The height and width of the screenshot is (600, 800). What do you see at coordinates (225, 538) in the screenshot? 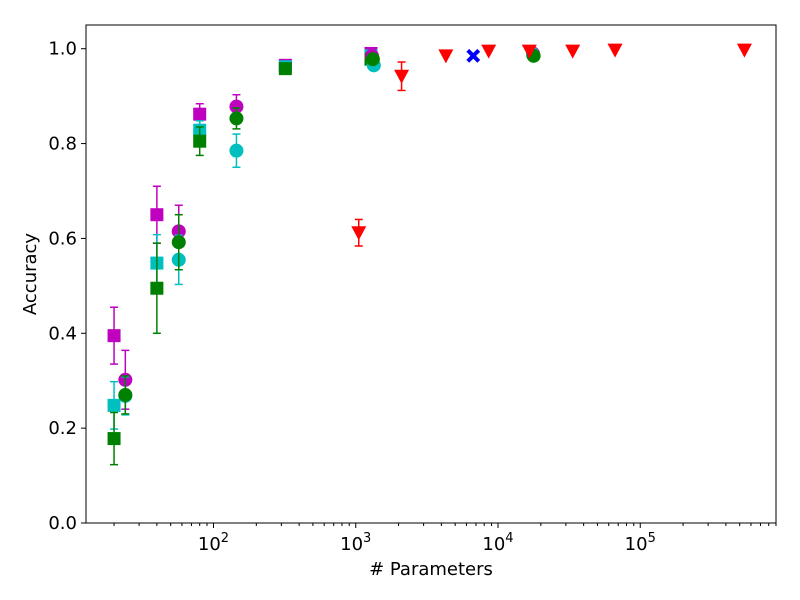
I see `x-tick-exponent: 2` at bounding box center [225, 538].